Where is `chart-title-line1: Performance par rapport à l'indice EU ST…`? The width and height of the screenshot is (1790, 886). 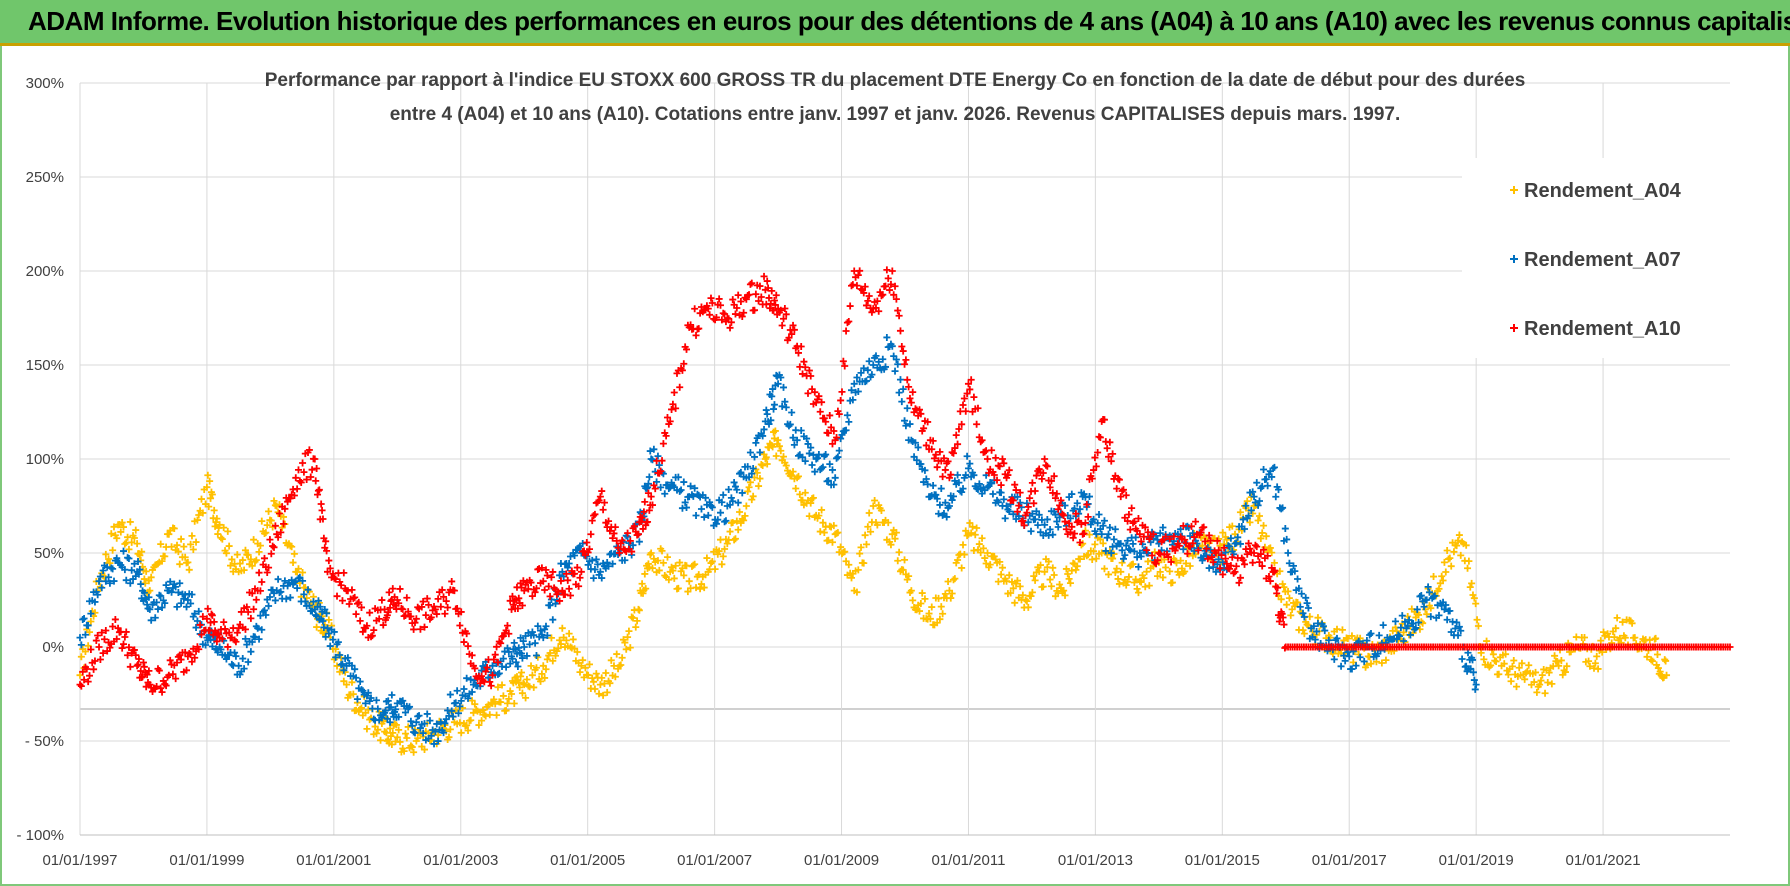
chart-title-line1: Performance par rapport à l'indice EU ST… is located at coordinates (895, 80).